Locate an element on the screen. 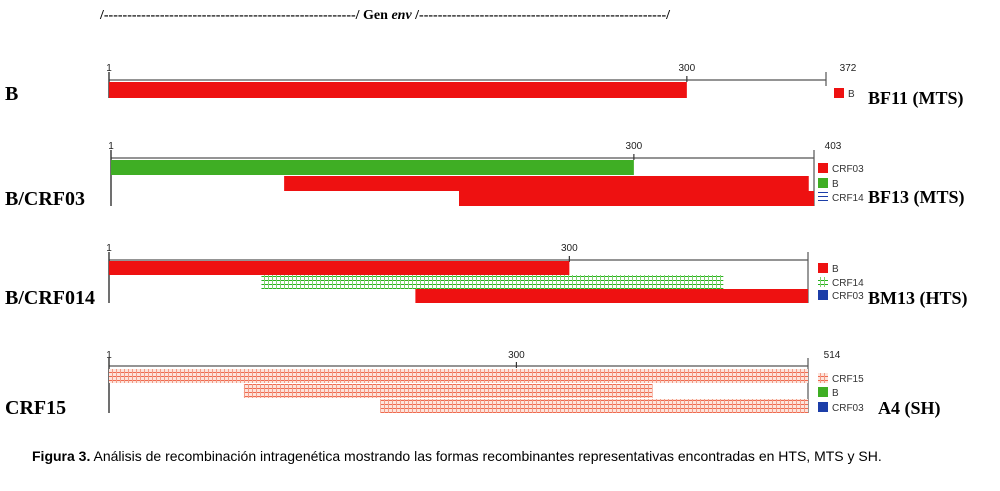 The height and width of the screenshot is (491, 1000). panel-label: CRF15 is located at coordinates (35, 408).